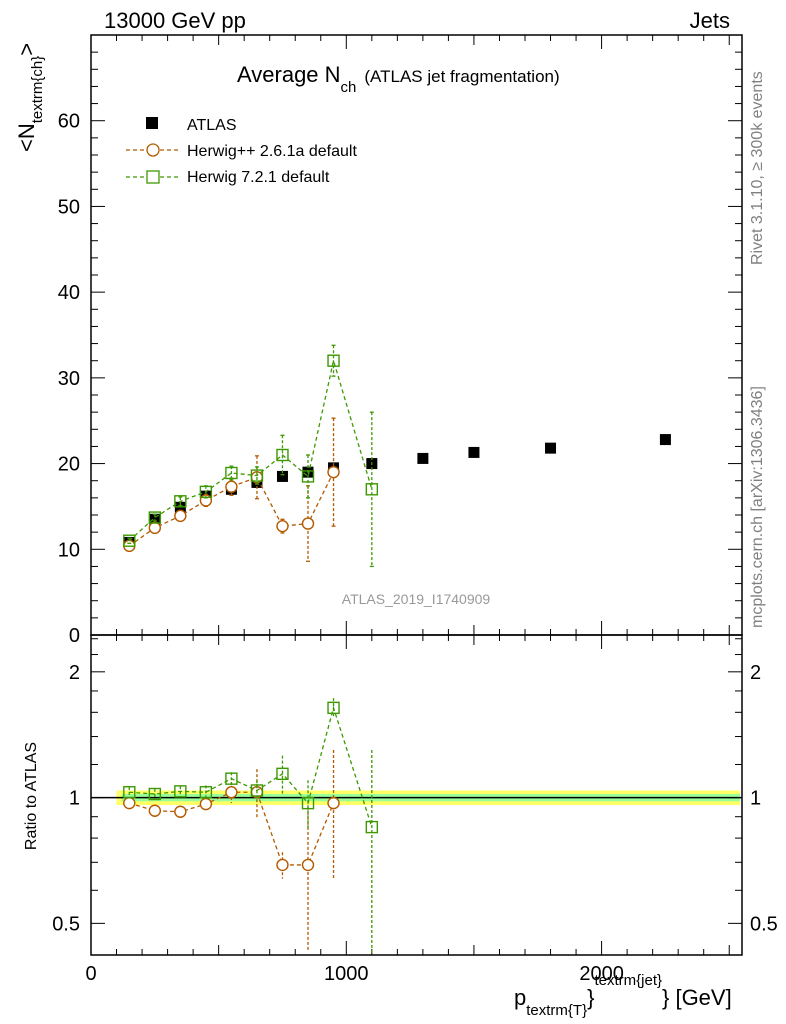  What do you see at coordinates (153, 150) in the screenshot?
I see `legend-marker-herwigpp` at bounding box center [153, 150].